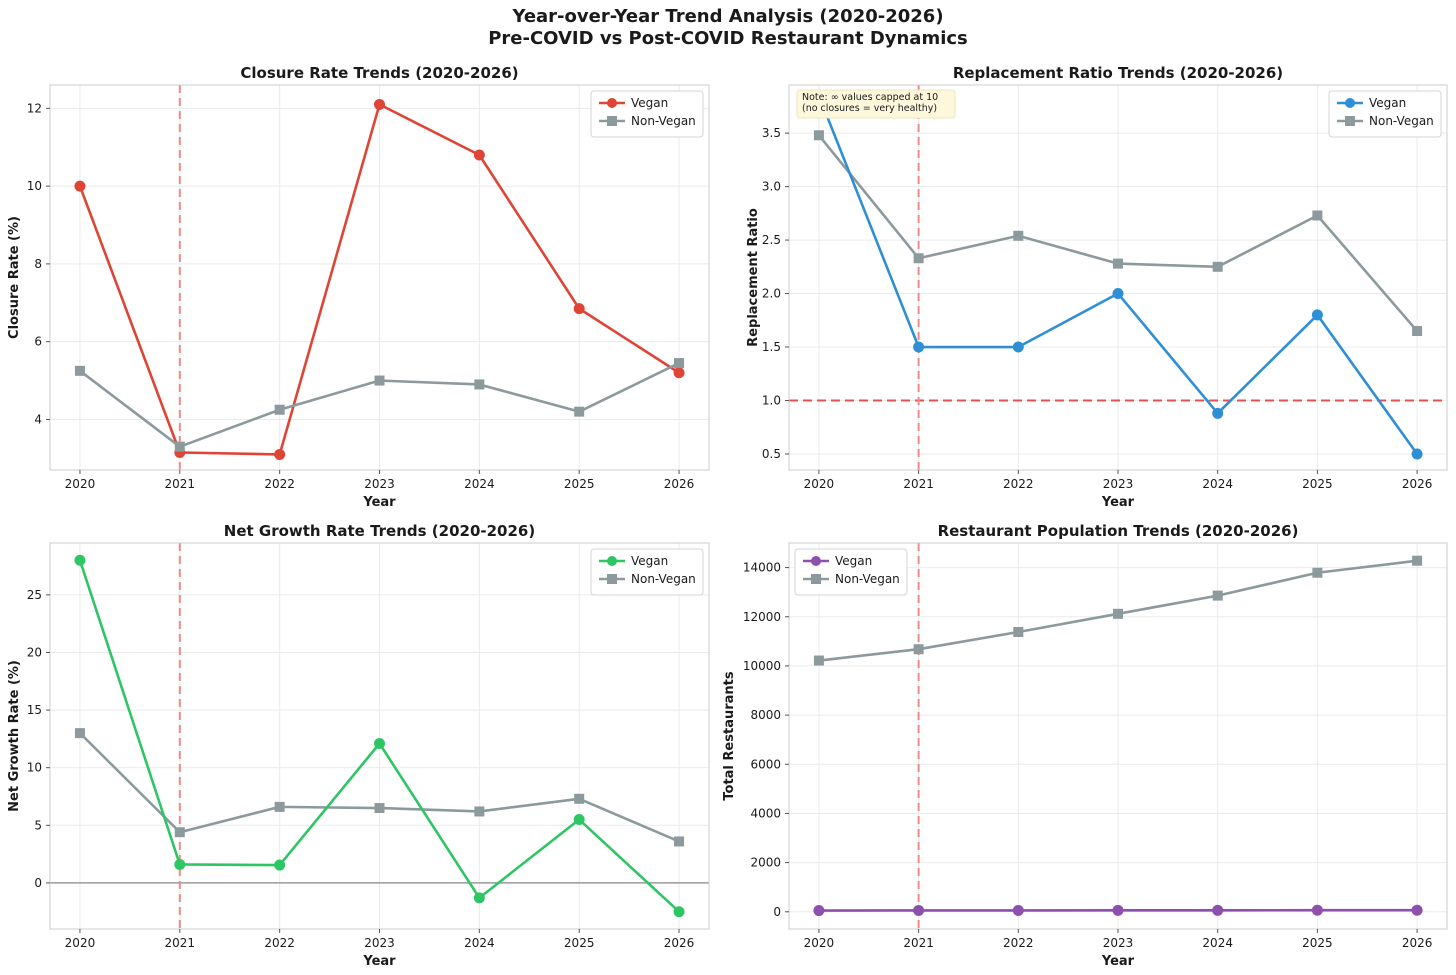 The image size is (1456, 975). I want to click on y-axis-label: Replacement Ratio, so click(753, 277).